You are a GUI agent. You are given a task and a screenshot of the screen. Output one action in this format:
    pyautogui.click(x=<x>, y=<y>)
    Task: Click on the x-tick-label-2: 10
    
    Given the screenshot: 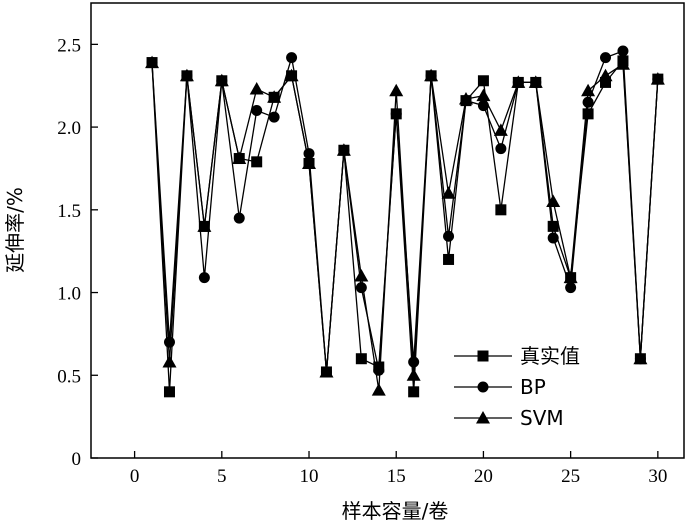 What is the action you would take?
    pyautogui.click(x=309, y=476)
    